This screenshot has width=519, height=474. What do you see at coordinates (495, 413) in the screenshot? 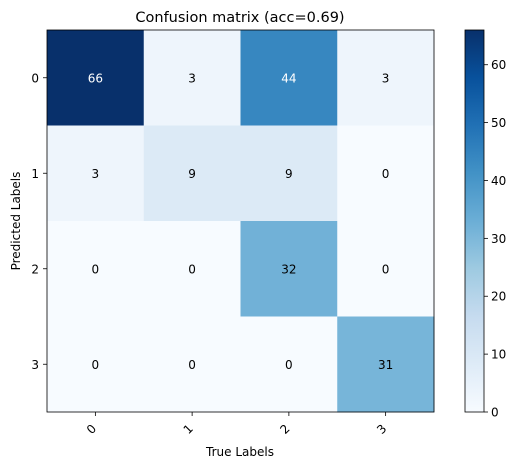
I see `colorbar-tick-label: 0` at bounding box center [495, 413].